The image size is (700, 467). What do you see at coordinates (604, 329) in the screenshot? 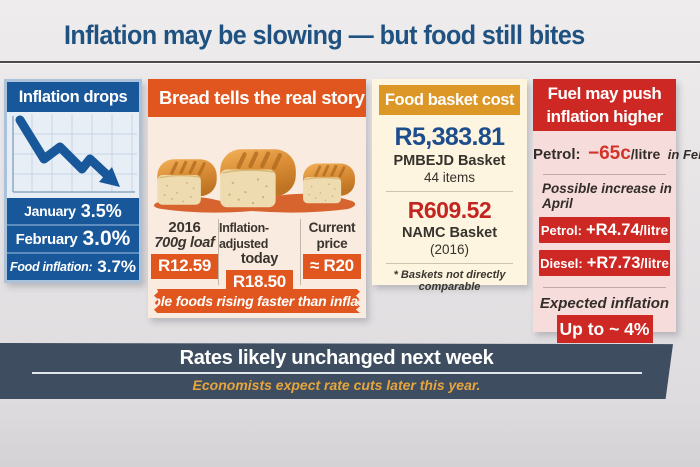
I see `expected-inflation-badge: Up to ~ 4%` at bounding box center [604, 329].